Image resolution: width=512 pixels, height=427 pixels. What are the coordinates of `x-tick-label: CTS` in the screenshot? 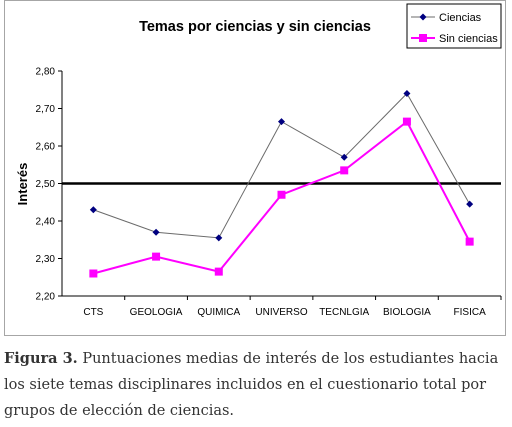 It's located at (93, 312).